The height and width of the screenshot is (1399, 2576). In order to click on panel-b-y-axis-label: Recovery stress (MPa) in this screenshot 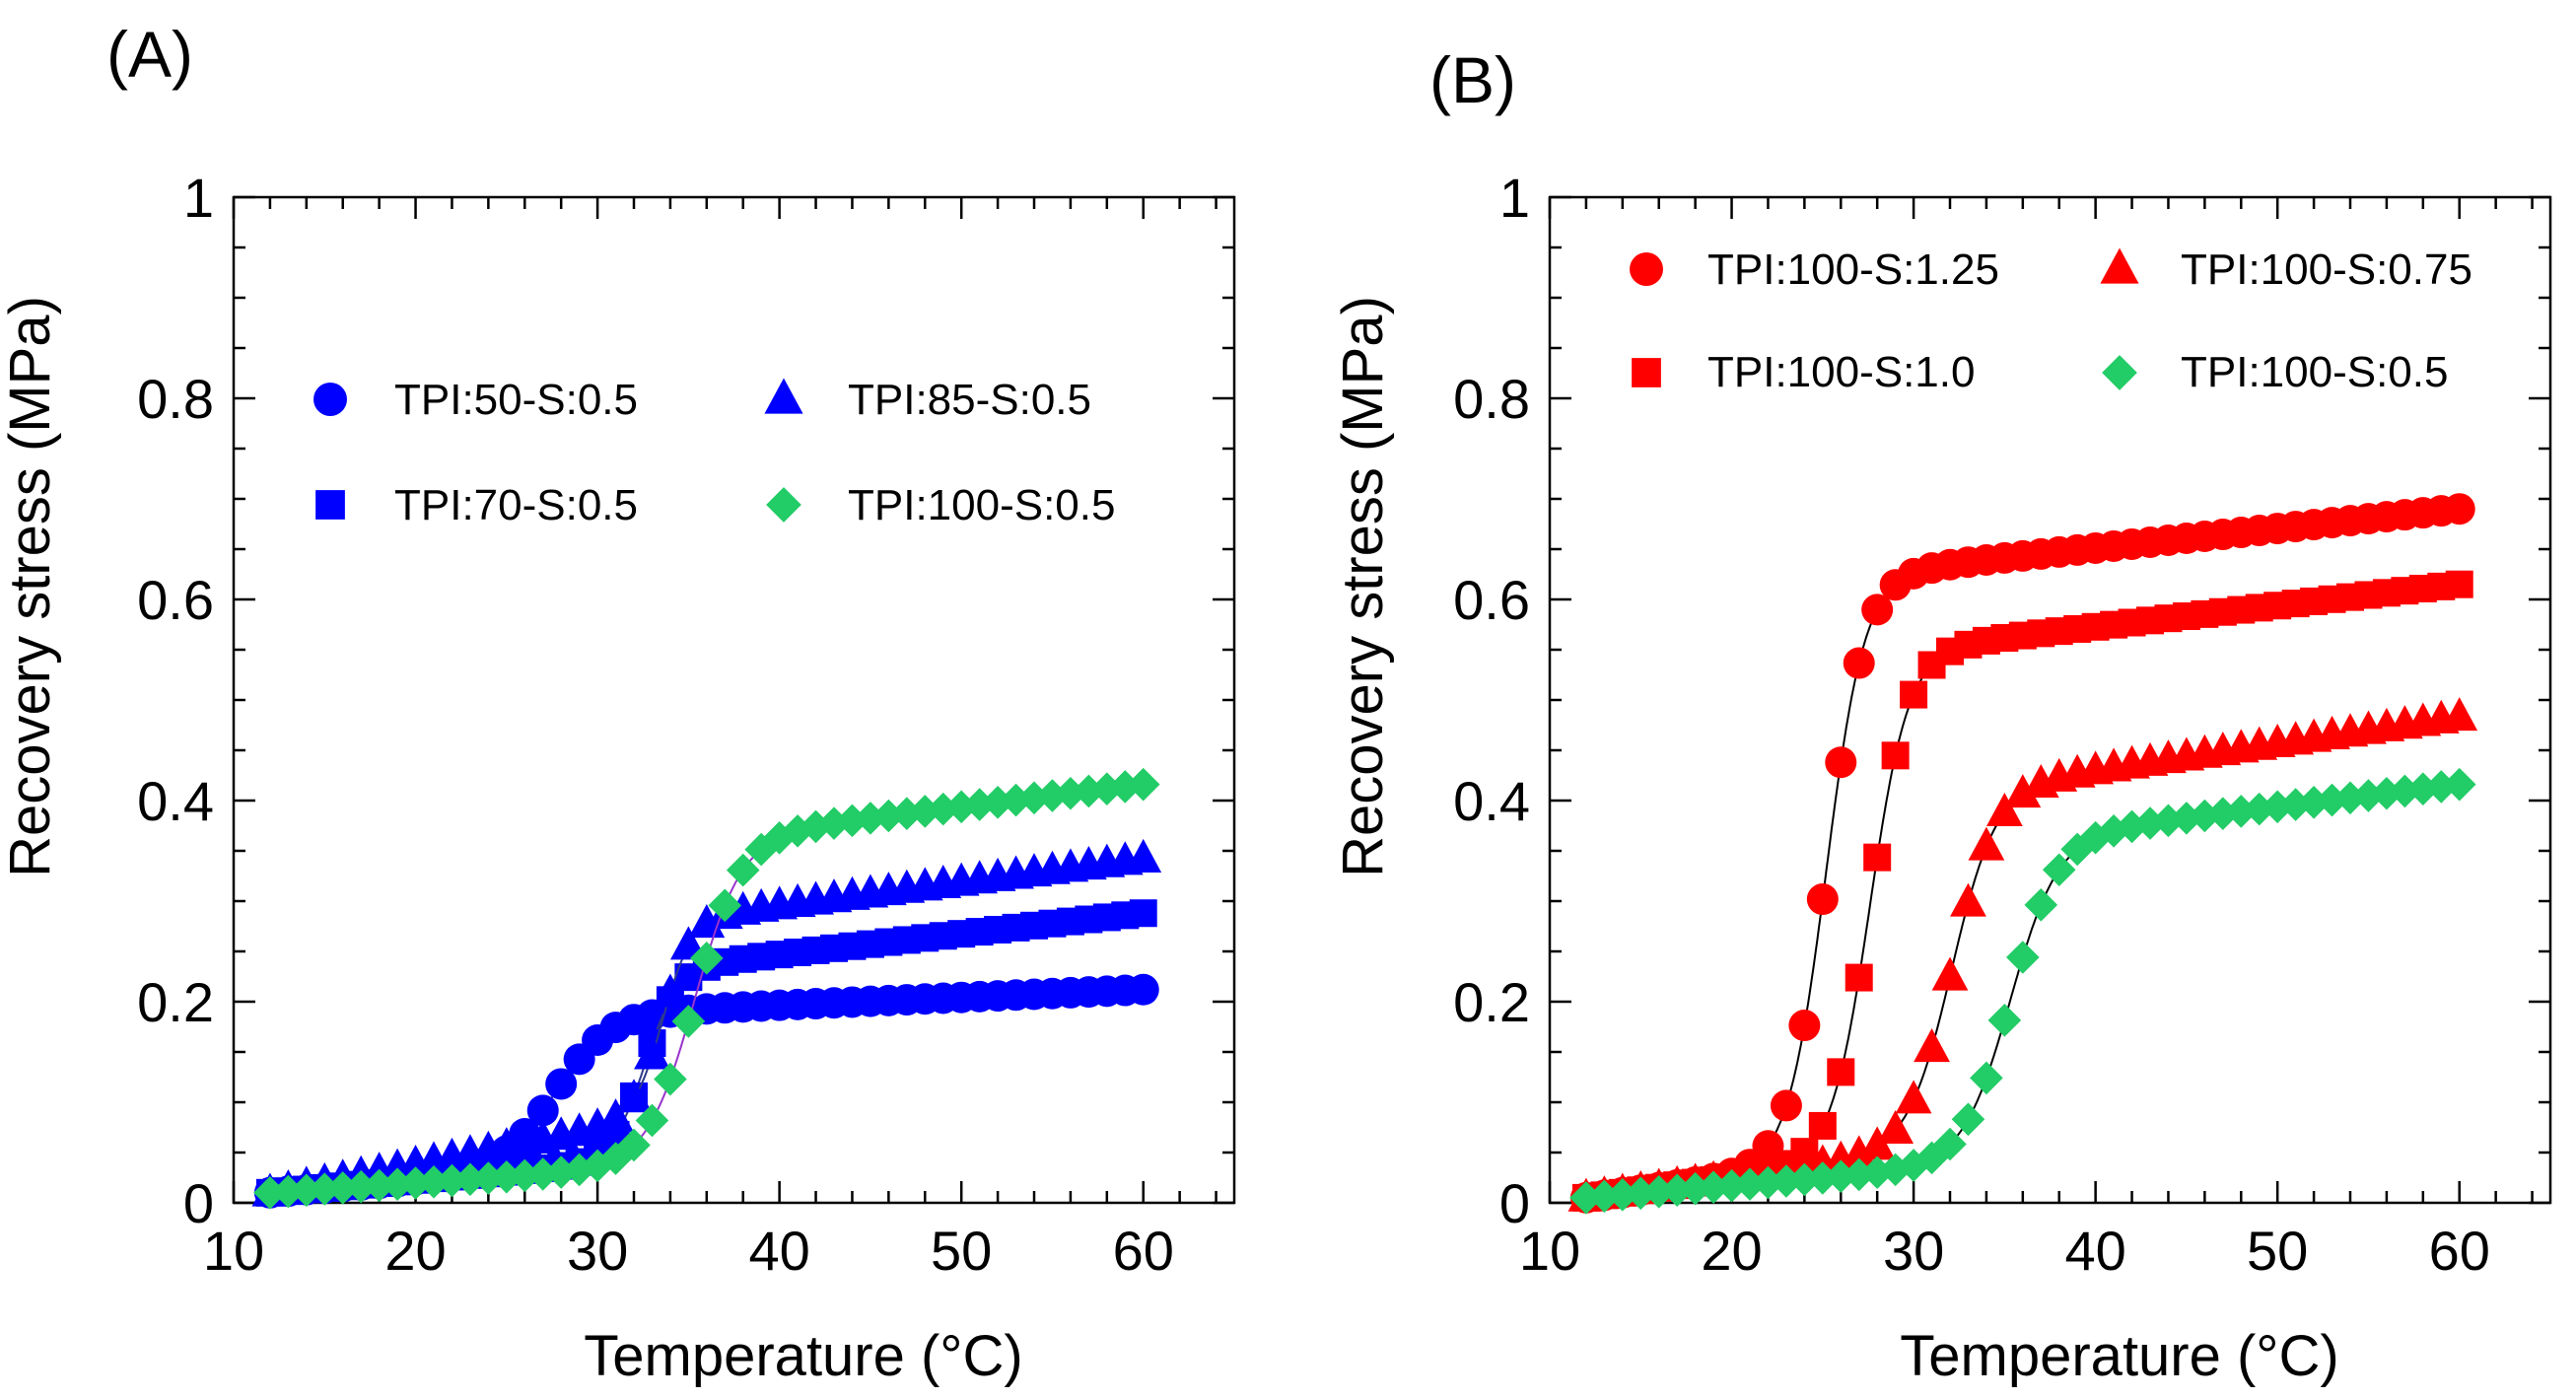, I will do `click(1363, 586)`.